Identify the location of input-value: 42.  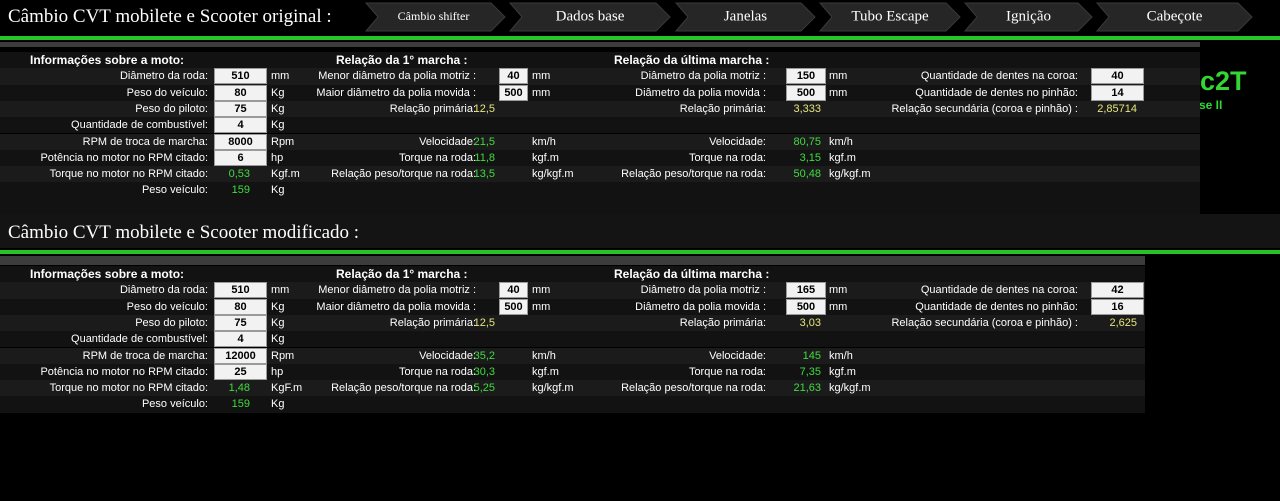
(1117, 290).